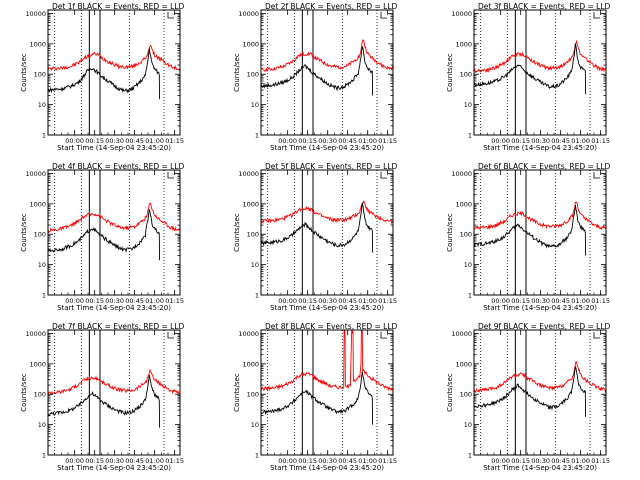  What do you see at coordinates (118, 6) in the screenshot?
I see `panel-title: Det 1f BLACK = Events, RED = LLD` at bounding box center [118, 6].